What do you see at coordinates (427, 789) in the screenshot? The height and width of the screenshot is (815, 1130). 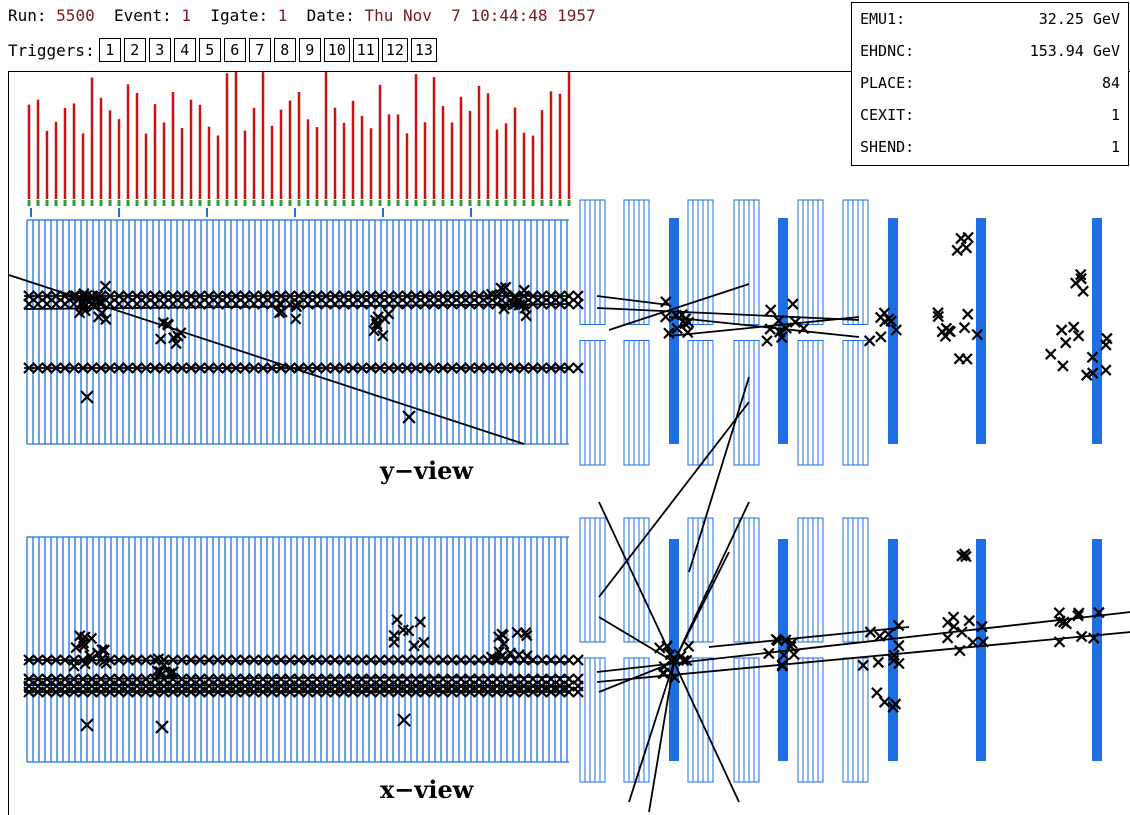 I see `x-view-label: x−view` at bounding box center [427, 789].